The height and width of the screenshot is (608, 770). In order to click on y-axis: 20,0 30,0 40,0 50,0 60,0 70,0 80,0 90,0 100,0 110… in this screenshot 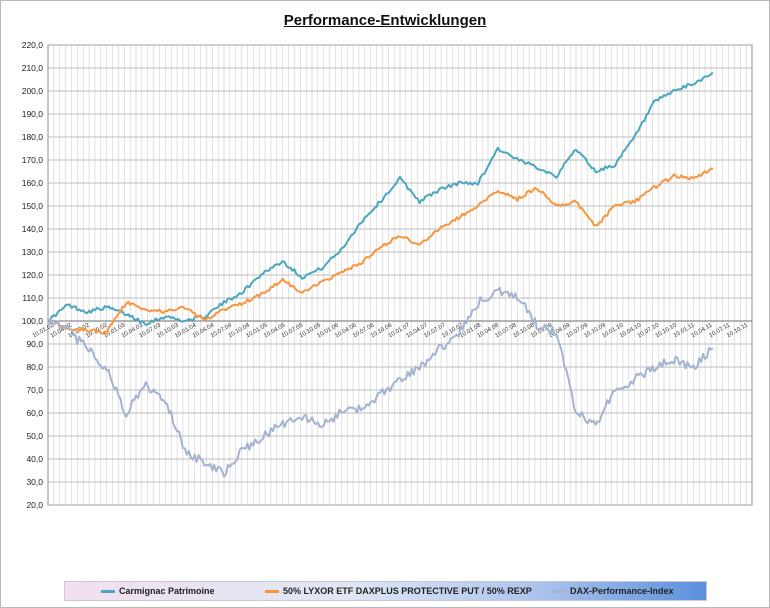, I will do `click(33, 275)`.